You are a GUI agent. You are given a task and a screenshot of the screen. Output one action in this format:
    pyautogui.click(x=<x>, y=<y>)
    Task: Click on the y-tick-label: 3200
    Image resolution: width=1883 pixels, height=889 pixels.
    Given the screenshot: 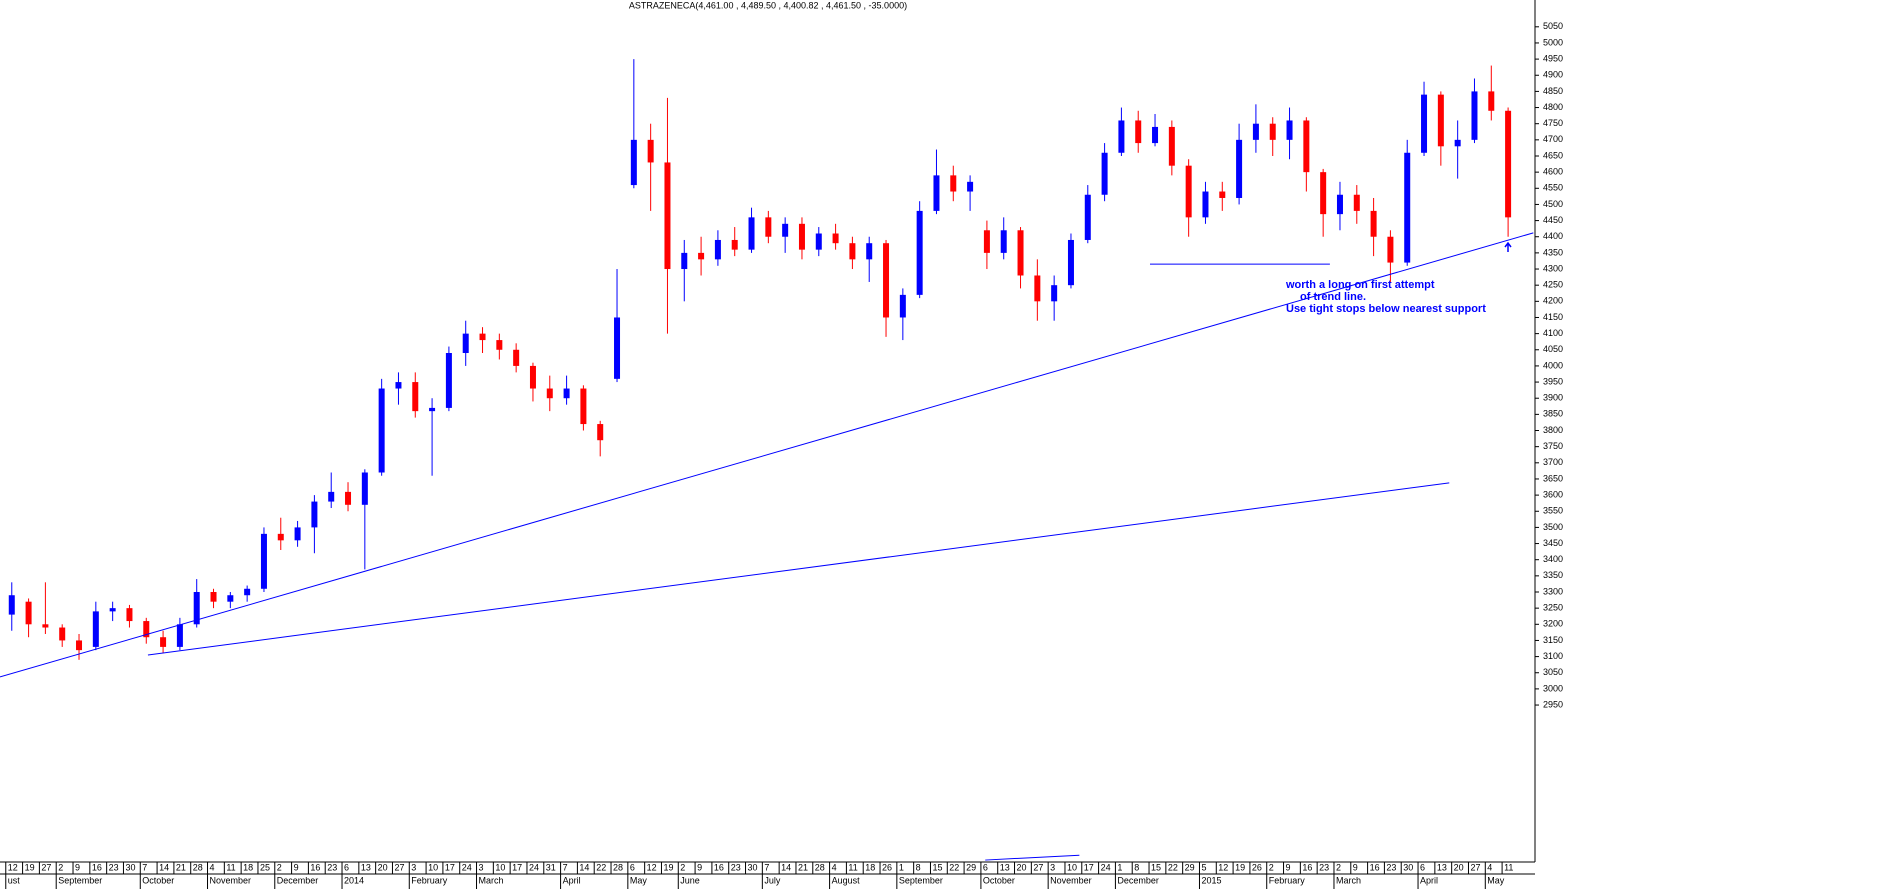 What is the action you would take?
    pyautogui.click(x=1553, y=624)
    